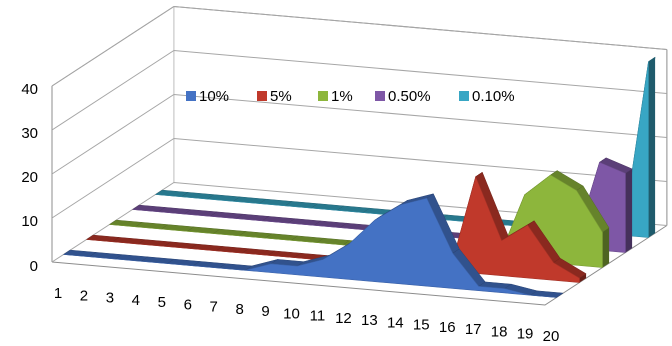 This screenshot has width=672, height=346. I want to click on x-tick-label: 8, so click(239, 309).